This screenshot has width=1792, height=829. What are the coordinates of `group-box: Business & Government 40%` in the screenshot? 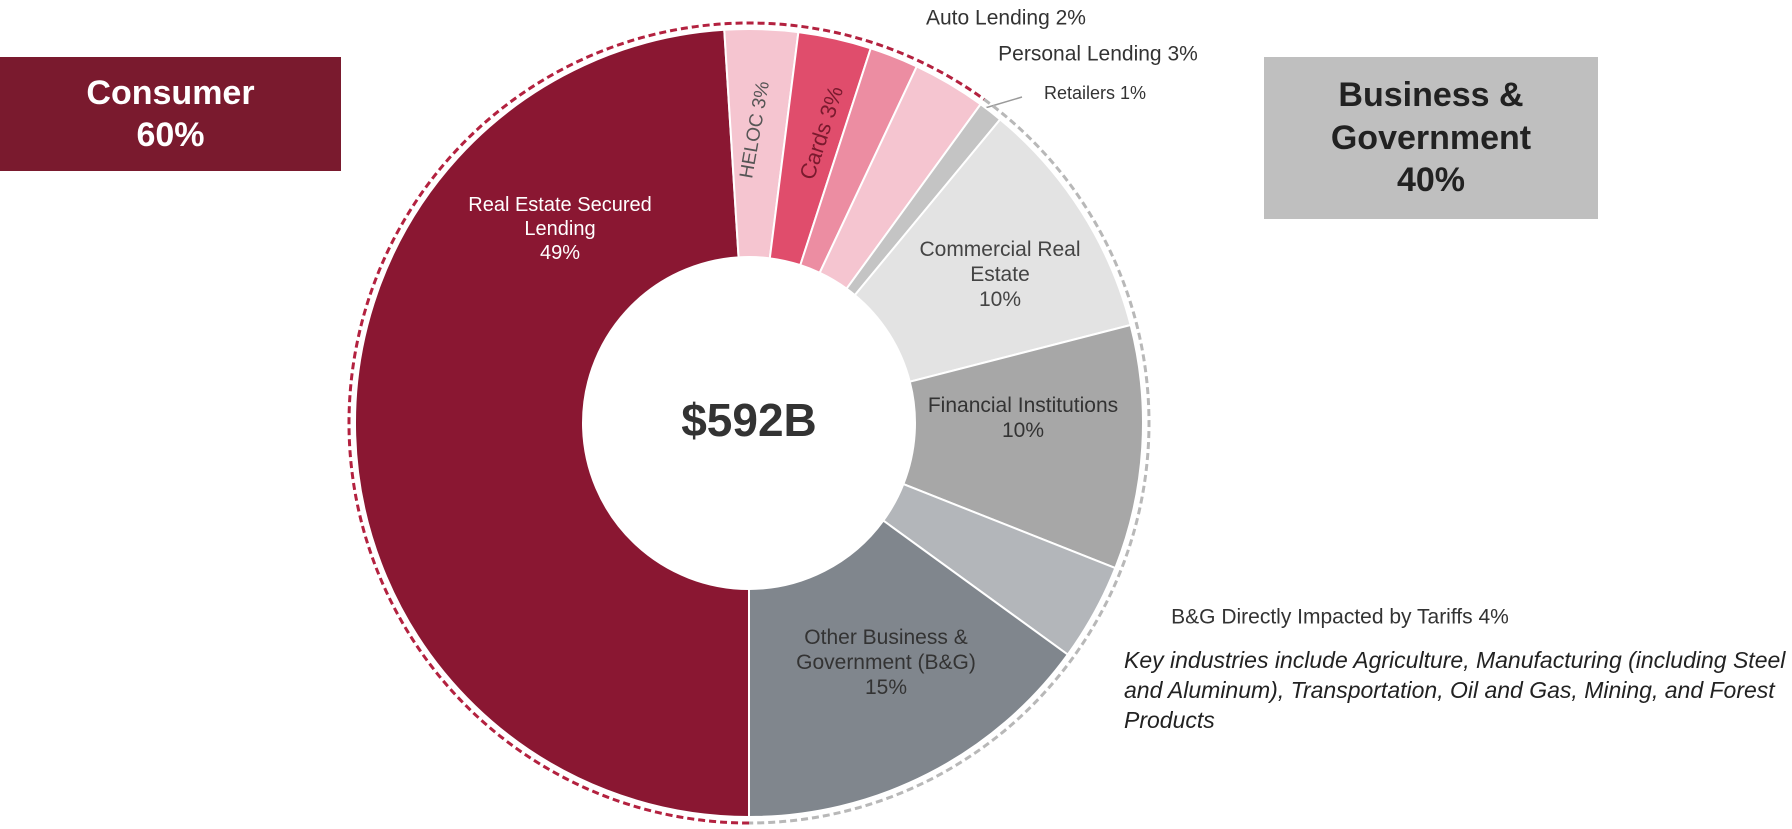 It's located at (1431, 138).